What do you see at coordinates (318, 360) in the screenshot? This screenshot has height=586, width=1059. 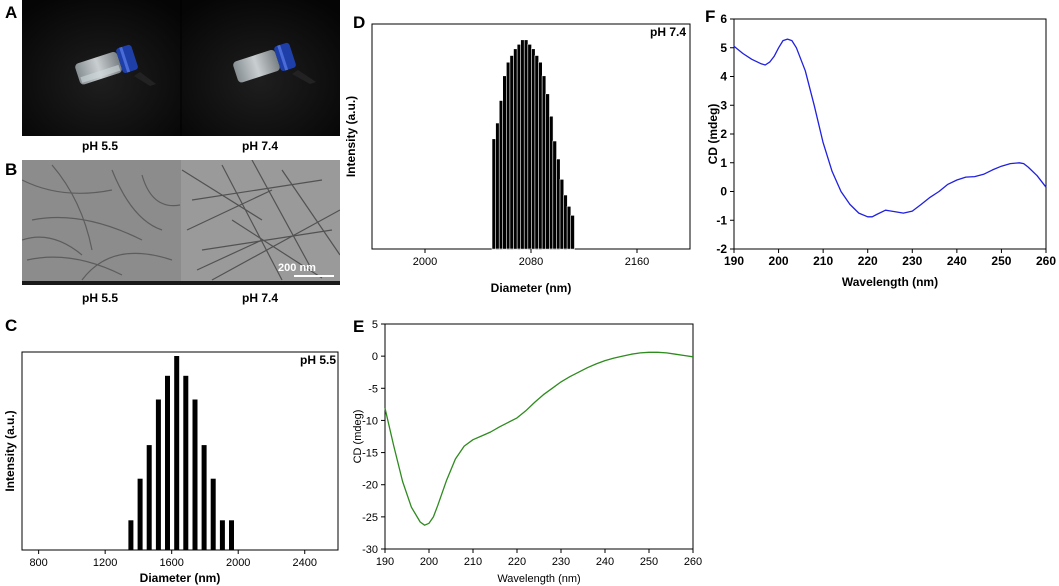 I see `annotation: pH 5.5` at bounding box center [318, 360].